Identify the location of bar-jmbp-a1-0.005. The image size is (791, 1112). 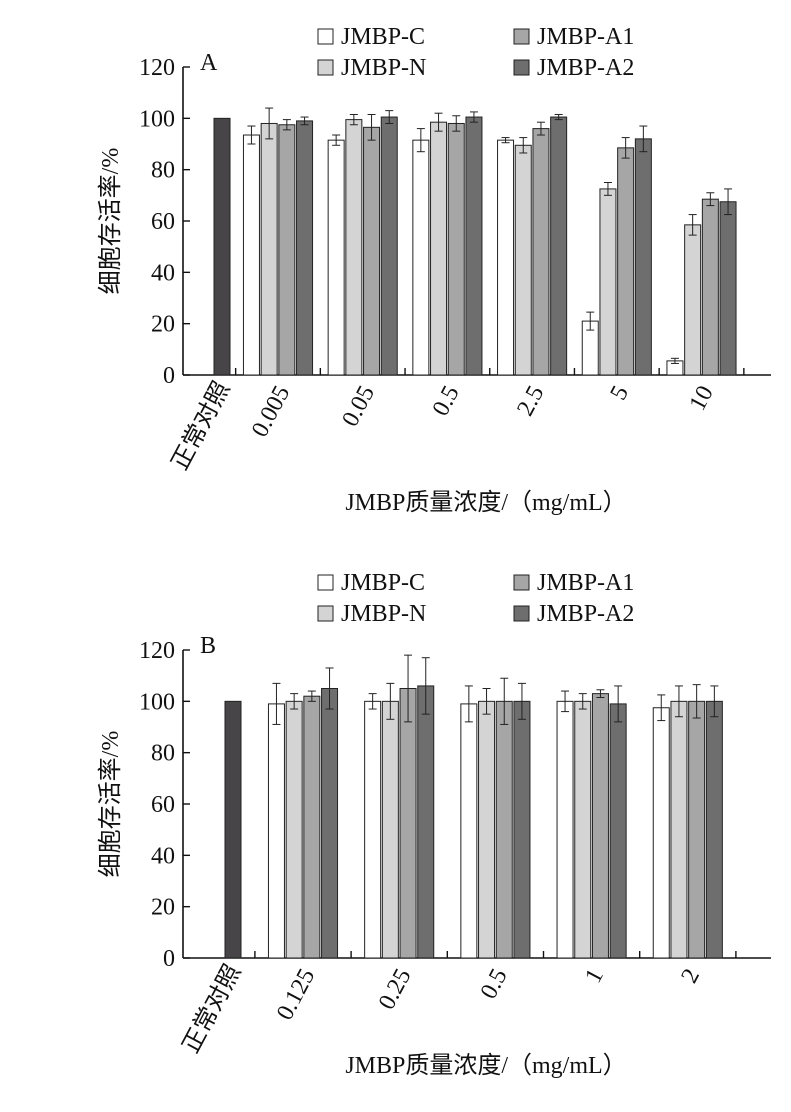
(287, 250).